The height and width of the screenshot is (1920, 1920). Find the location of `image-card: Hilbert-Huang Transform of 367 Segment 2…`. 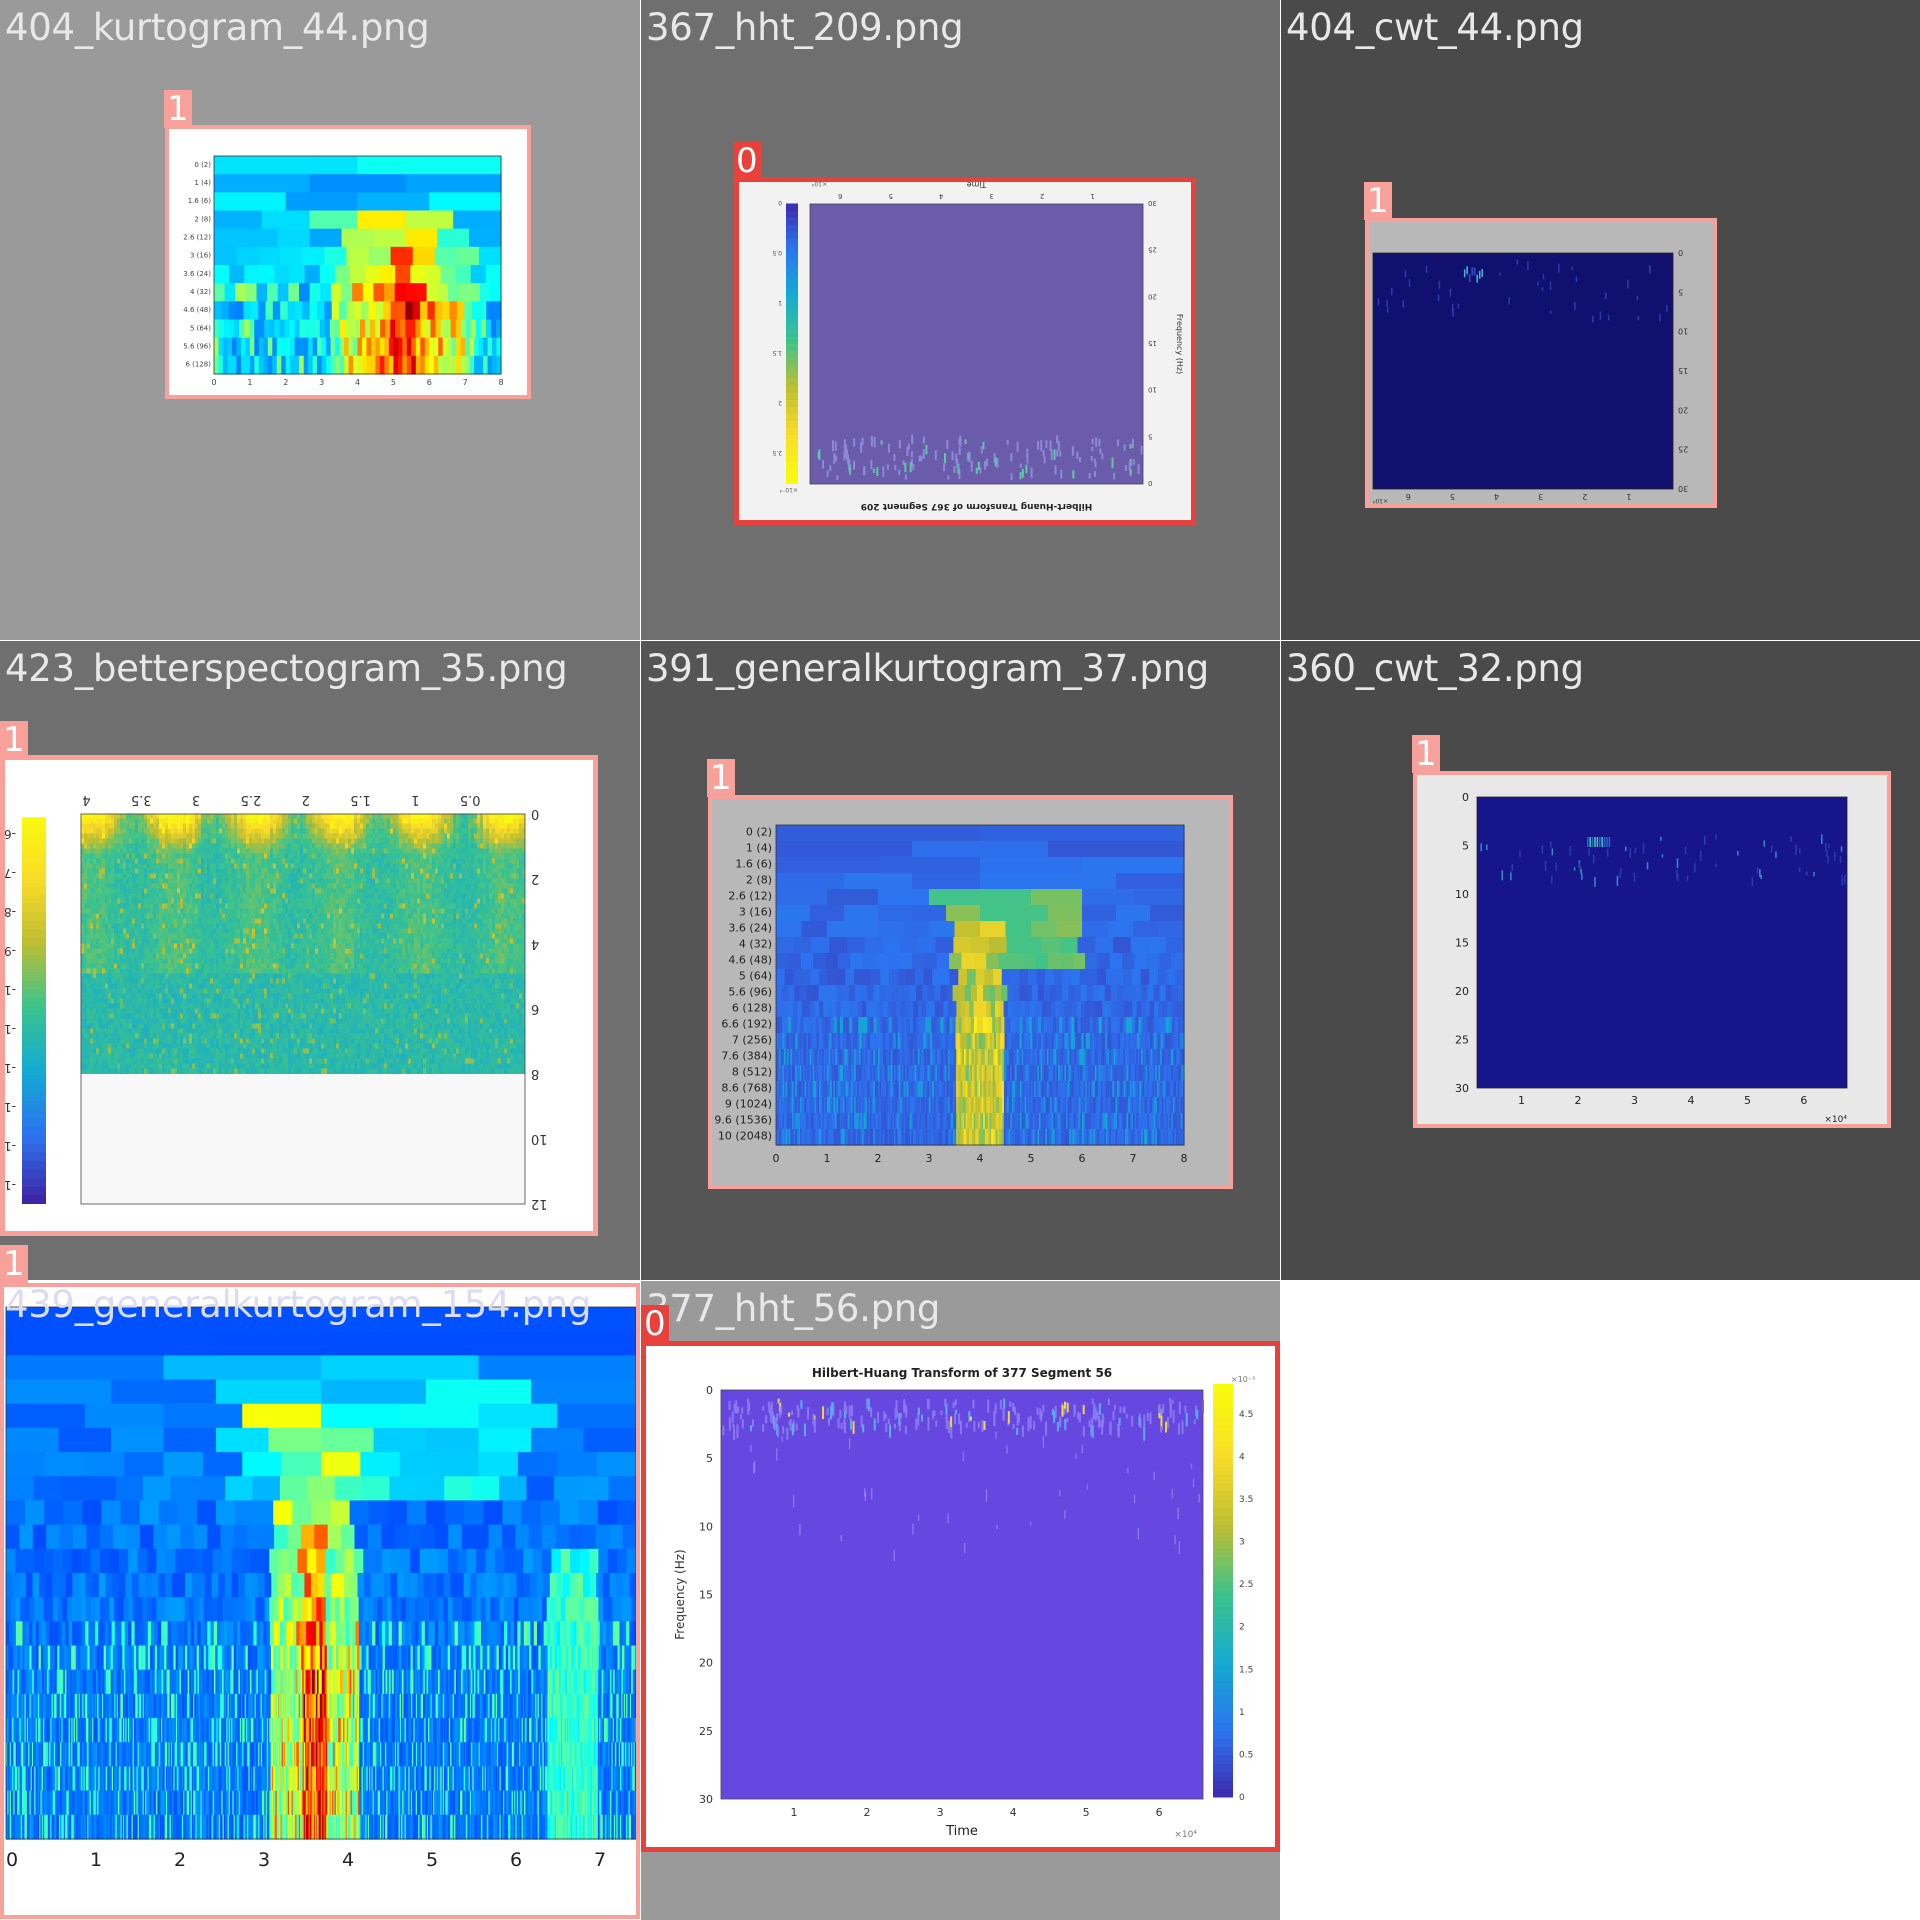

image-card: Hilbert-Huang Transform of 367 Segment 2… is located at coordinates (965, 351).